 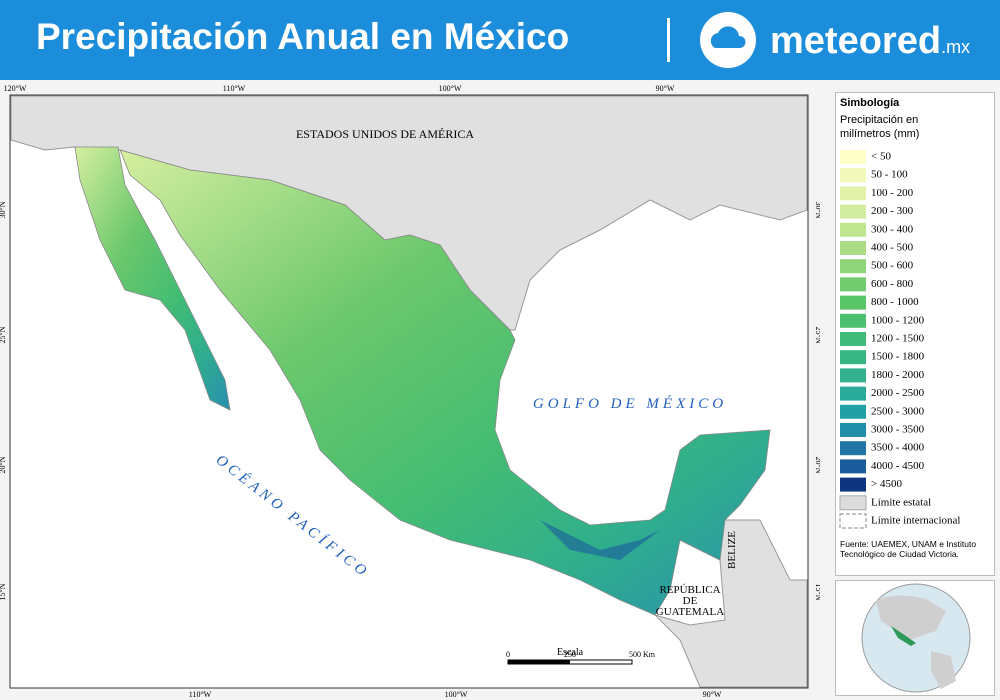 What do you see at coordinates (892, 284) in the screenshot?
I see `legend-label: 600 - 800` at bounding box center [892, 284].